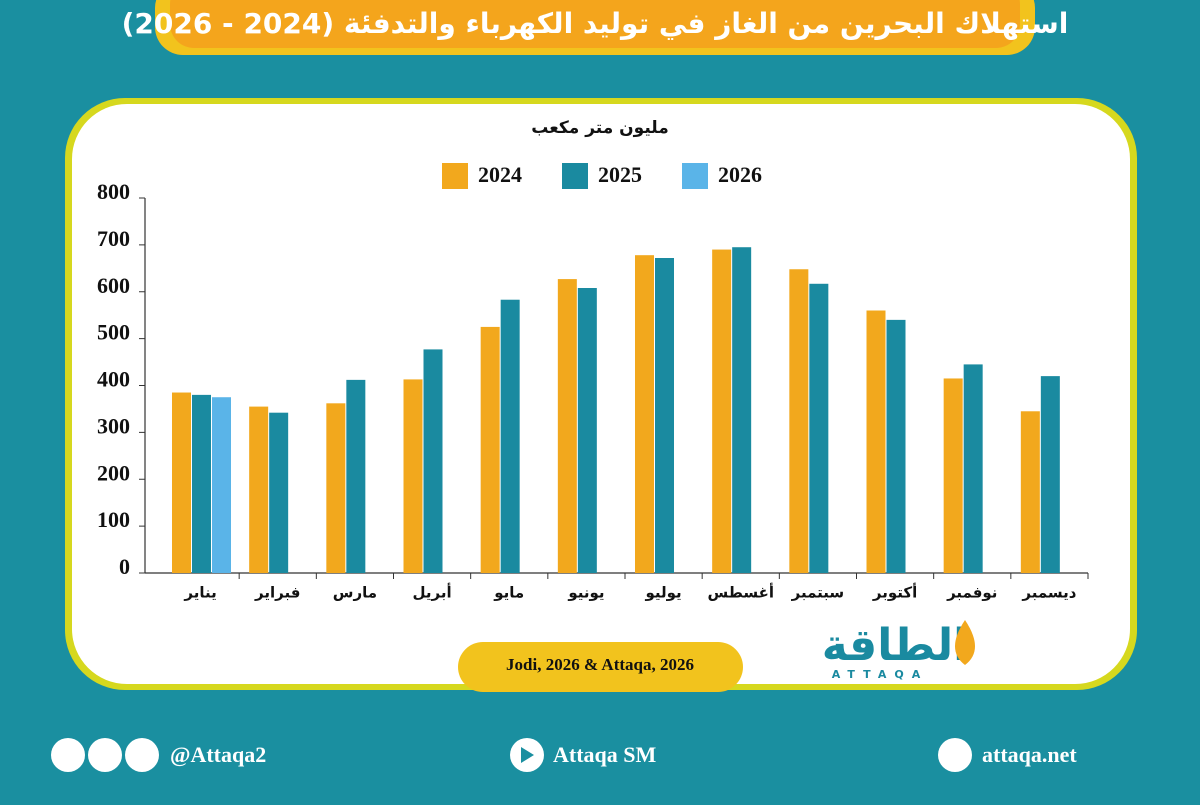 The image size is (1200, 805). What do you see at coordinates (605, 754) in the screenshot?
I see `youtube: Attaqa SM` at bounding box center [605, 754].